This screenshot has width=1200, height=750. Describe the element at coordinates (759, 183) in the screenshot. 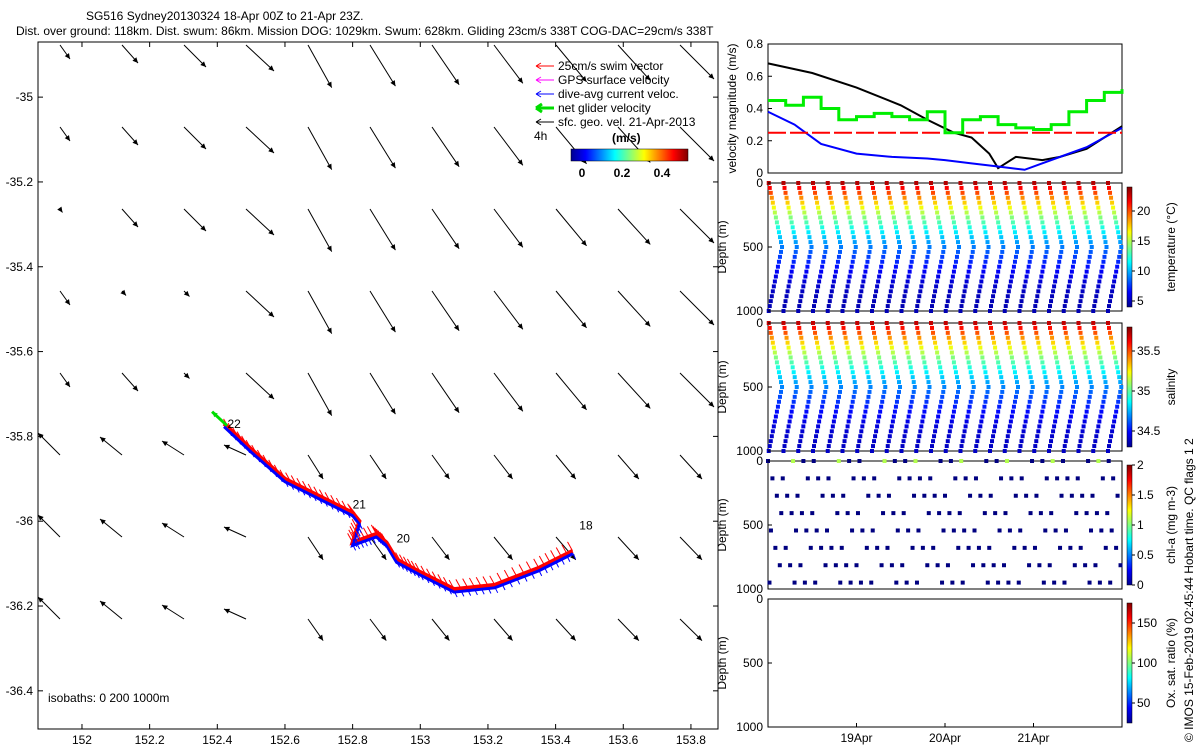

I see `depth-y-tick-label: 0` at that location.